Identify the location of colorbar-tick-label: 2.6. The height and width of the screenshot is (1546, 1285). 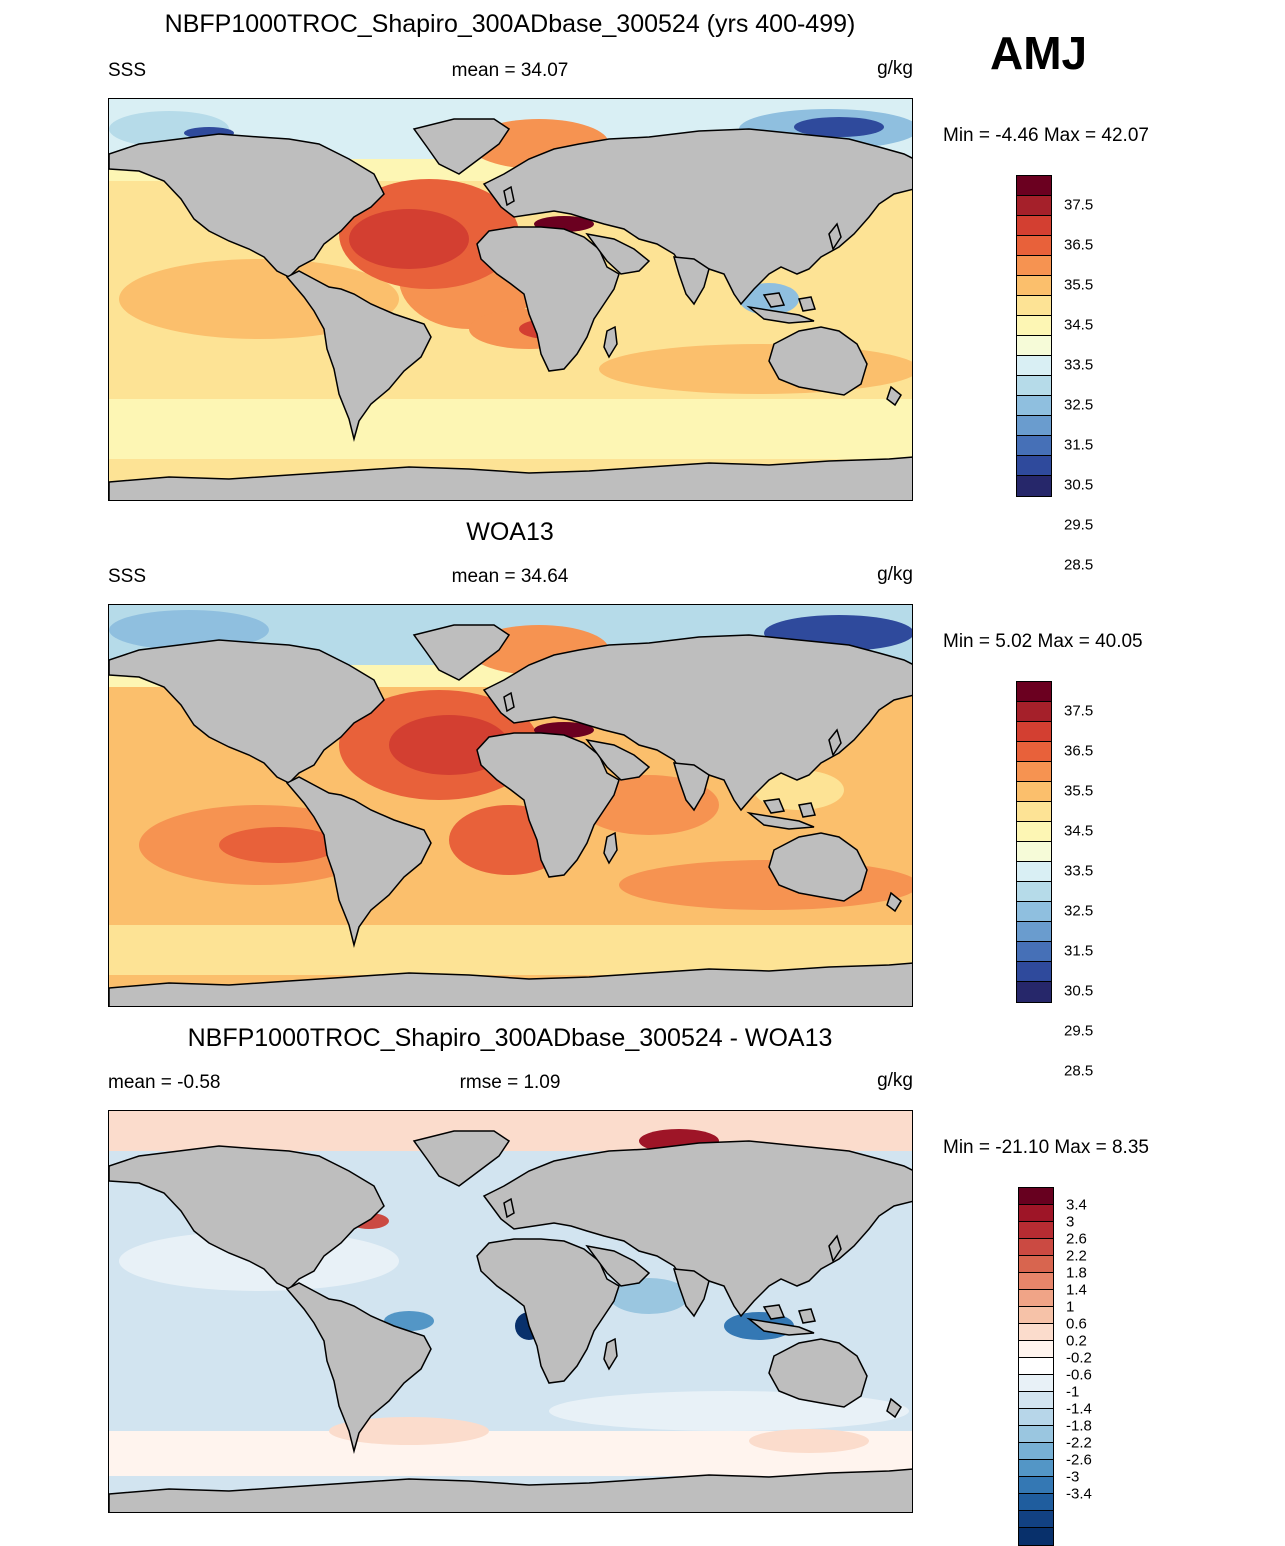
(1076, 1239).